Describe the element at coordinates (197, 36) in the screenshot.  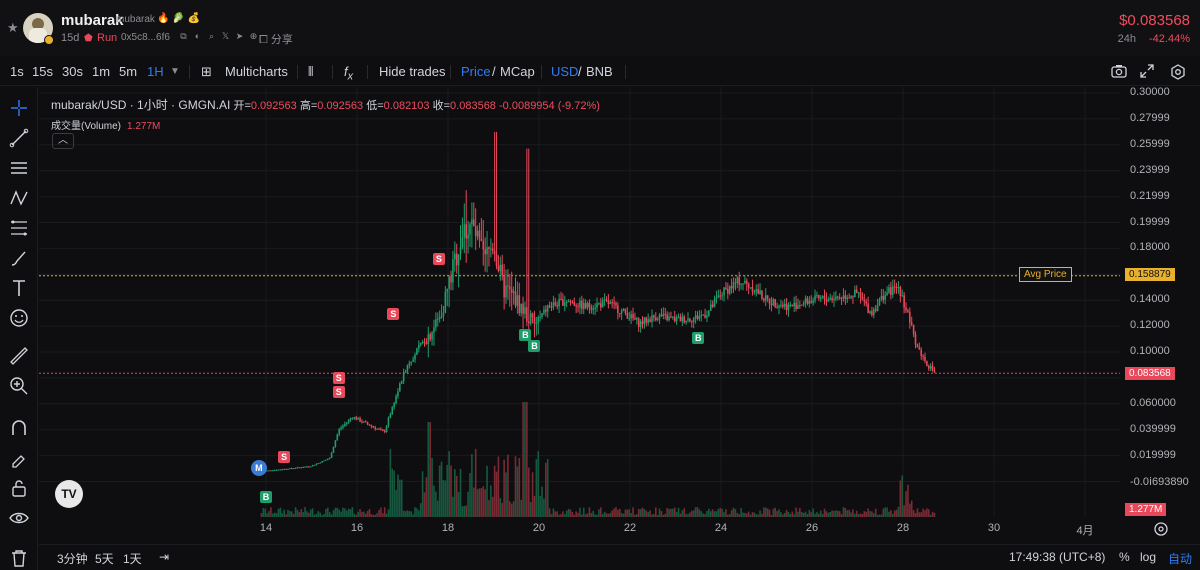
I see `website-icon: ◐` at that location.